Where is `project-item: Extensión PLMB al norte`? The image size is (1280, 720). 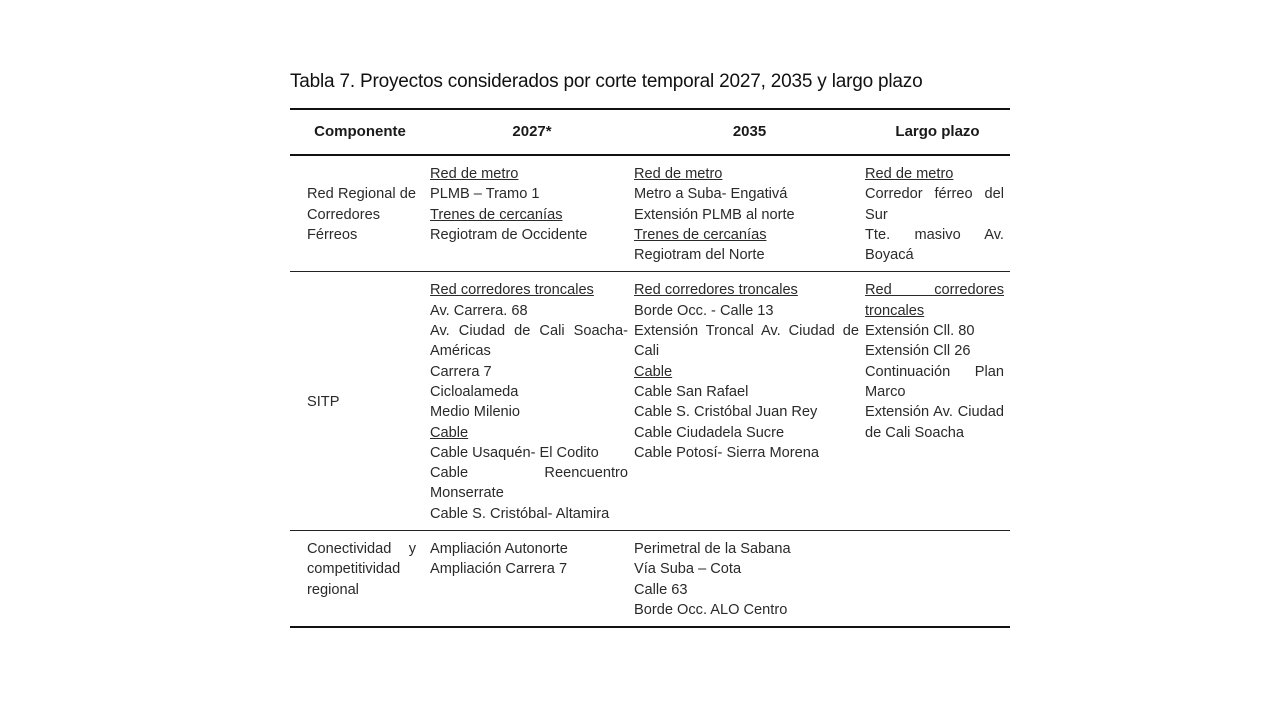
project-item: Extensión PLMB al norte is located at coordinates (714, 214).